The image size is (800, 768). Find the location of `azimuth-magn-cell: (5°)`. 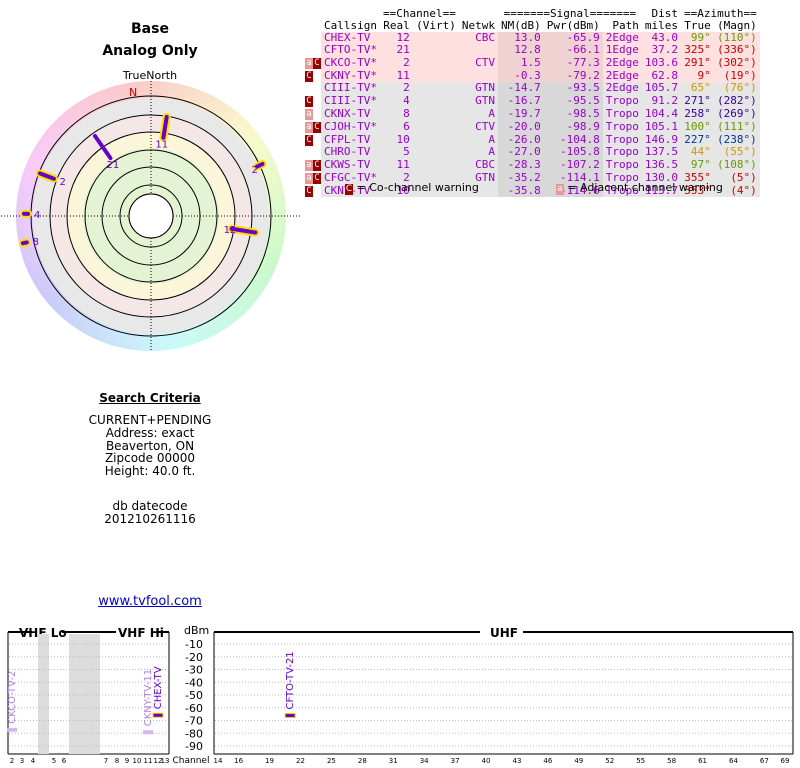

azimuth-magn-cell: (5°) is located at coordinates (743, 177).